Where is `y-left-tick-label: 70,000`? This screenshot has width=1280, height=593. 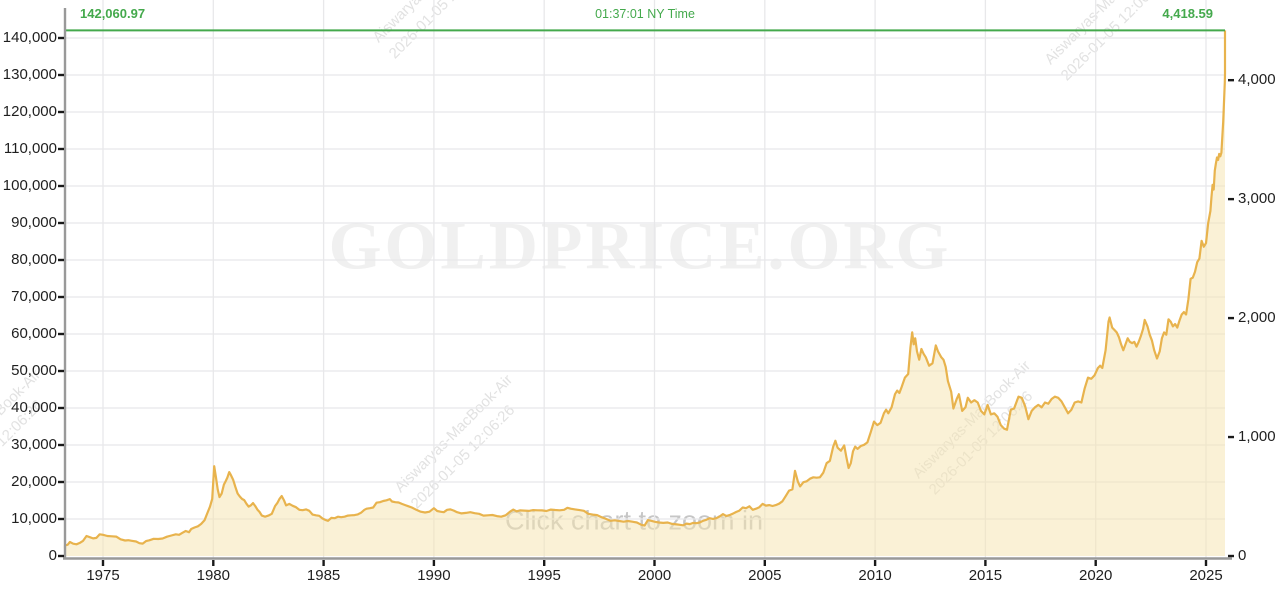 y-left-tick-label: 70,000 is located at coordinates (34, 296).